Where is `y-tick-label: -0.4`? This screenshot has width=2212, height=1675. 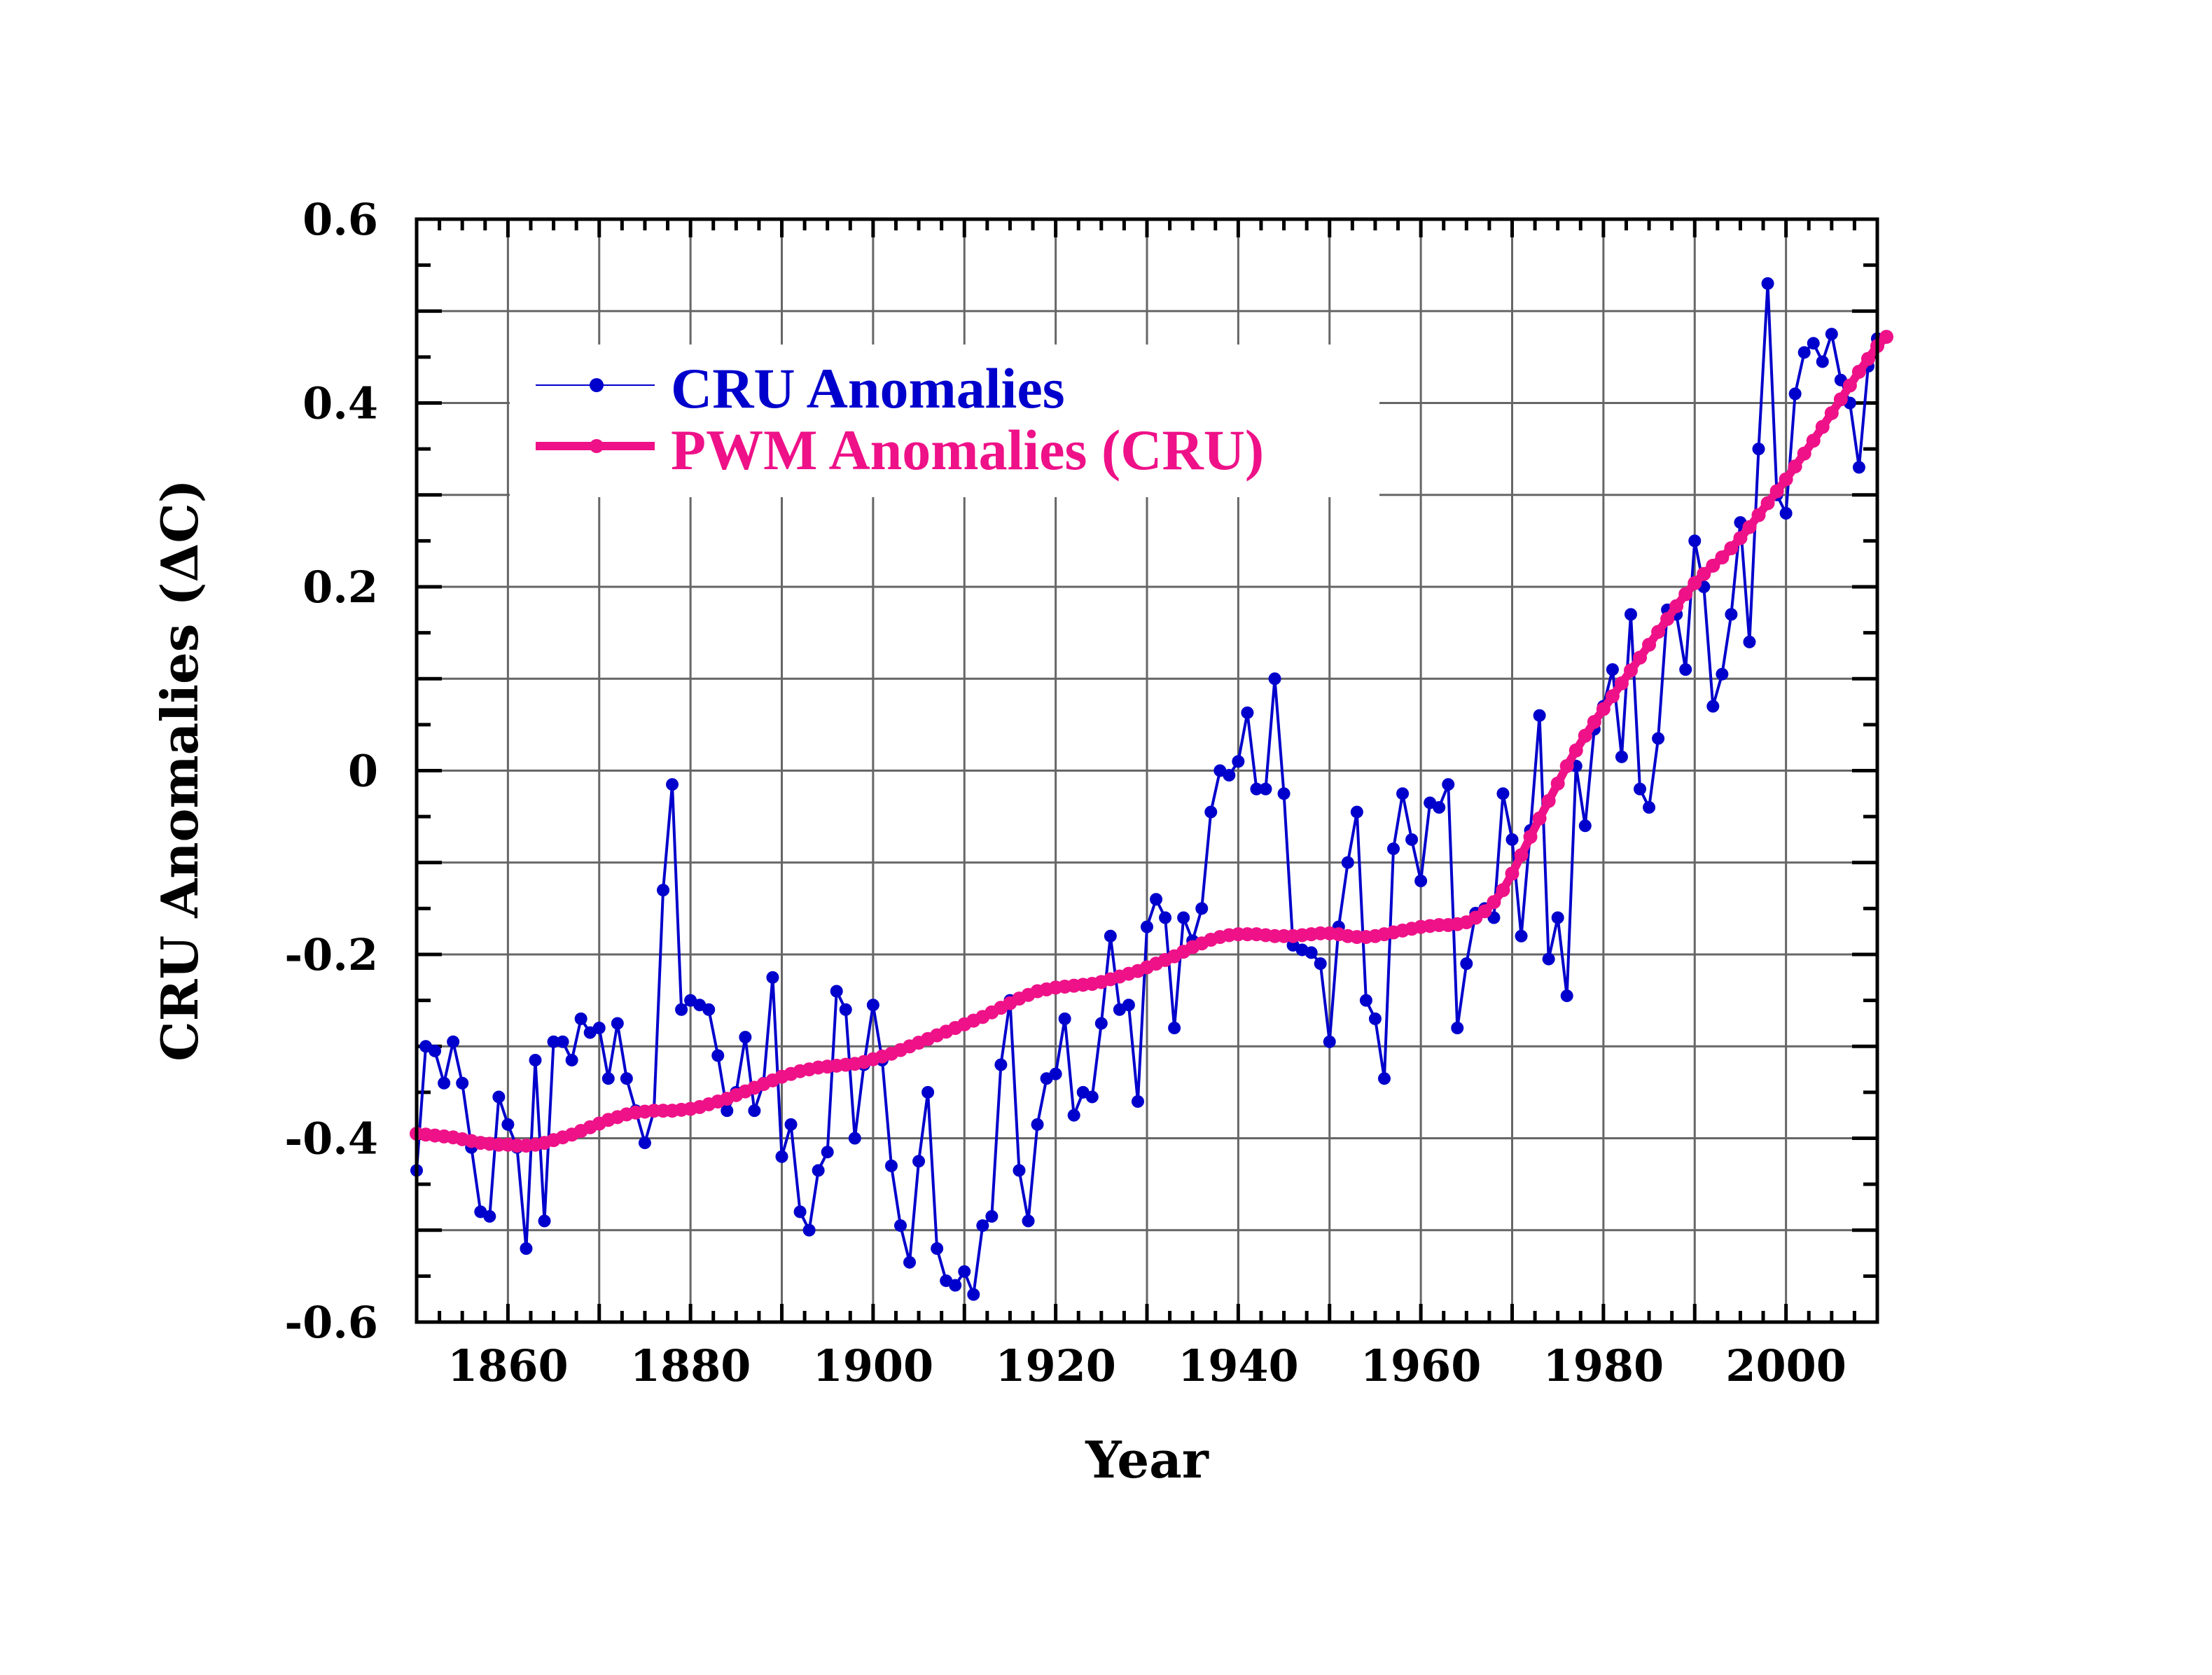
y-tick-label: -0.4 is located at coordinates (331, 1139).